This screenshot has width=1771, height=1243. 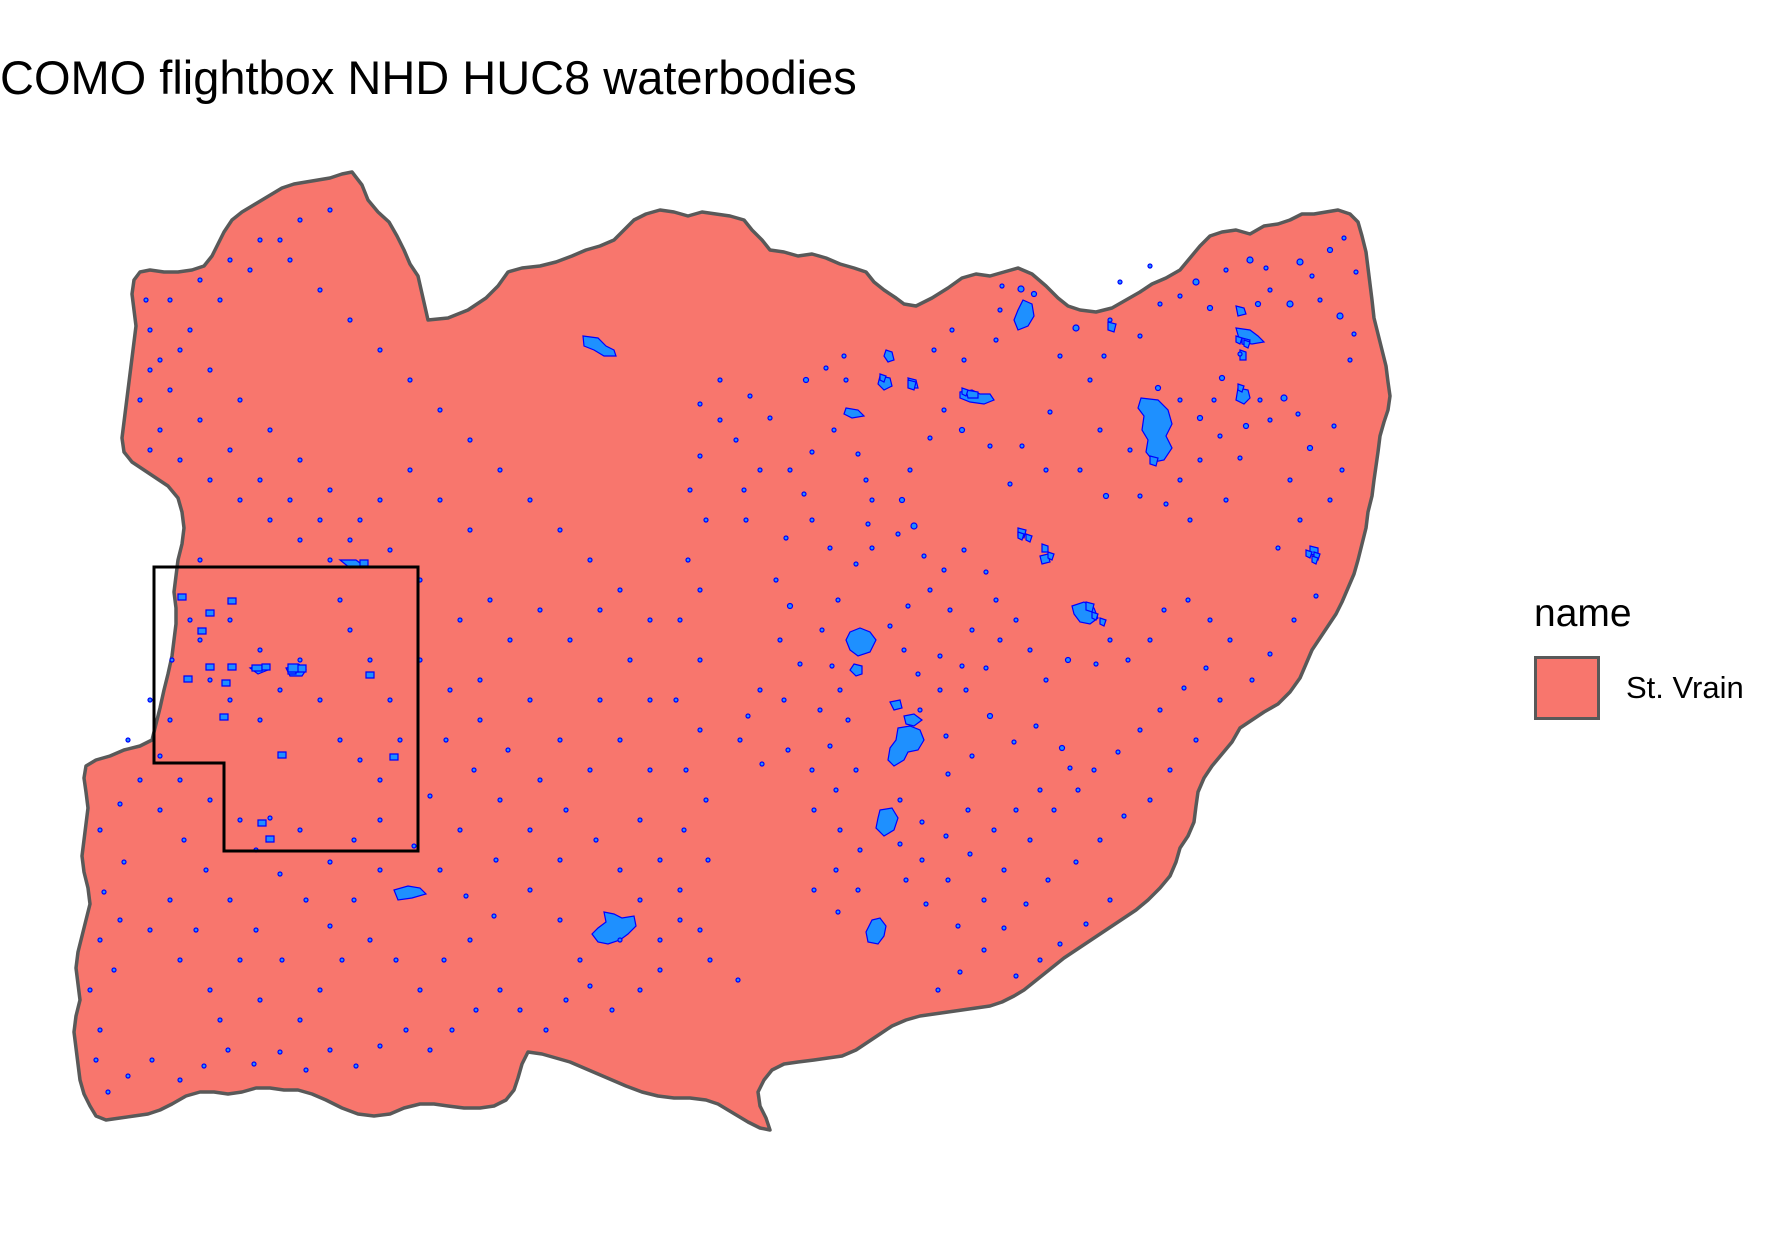 What do you see at coordinates (1685, 687) in the screenshot?
I see `legend-label-st-vrain: St. Vrain` at bounding box center [1685, 687].